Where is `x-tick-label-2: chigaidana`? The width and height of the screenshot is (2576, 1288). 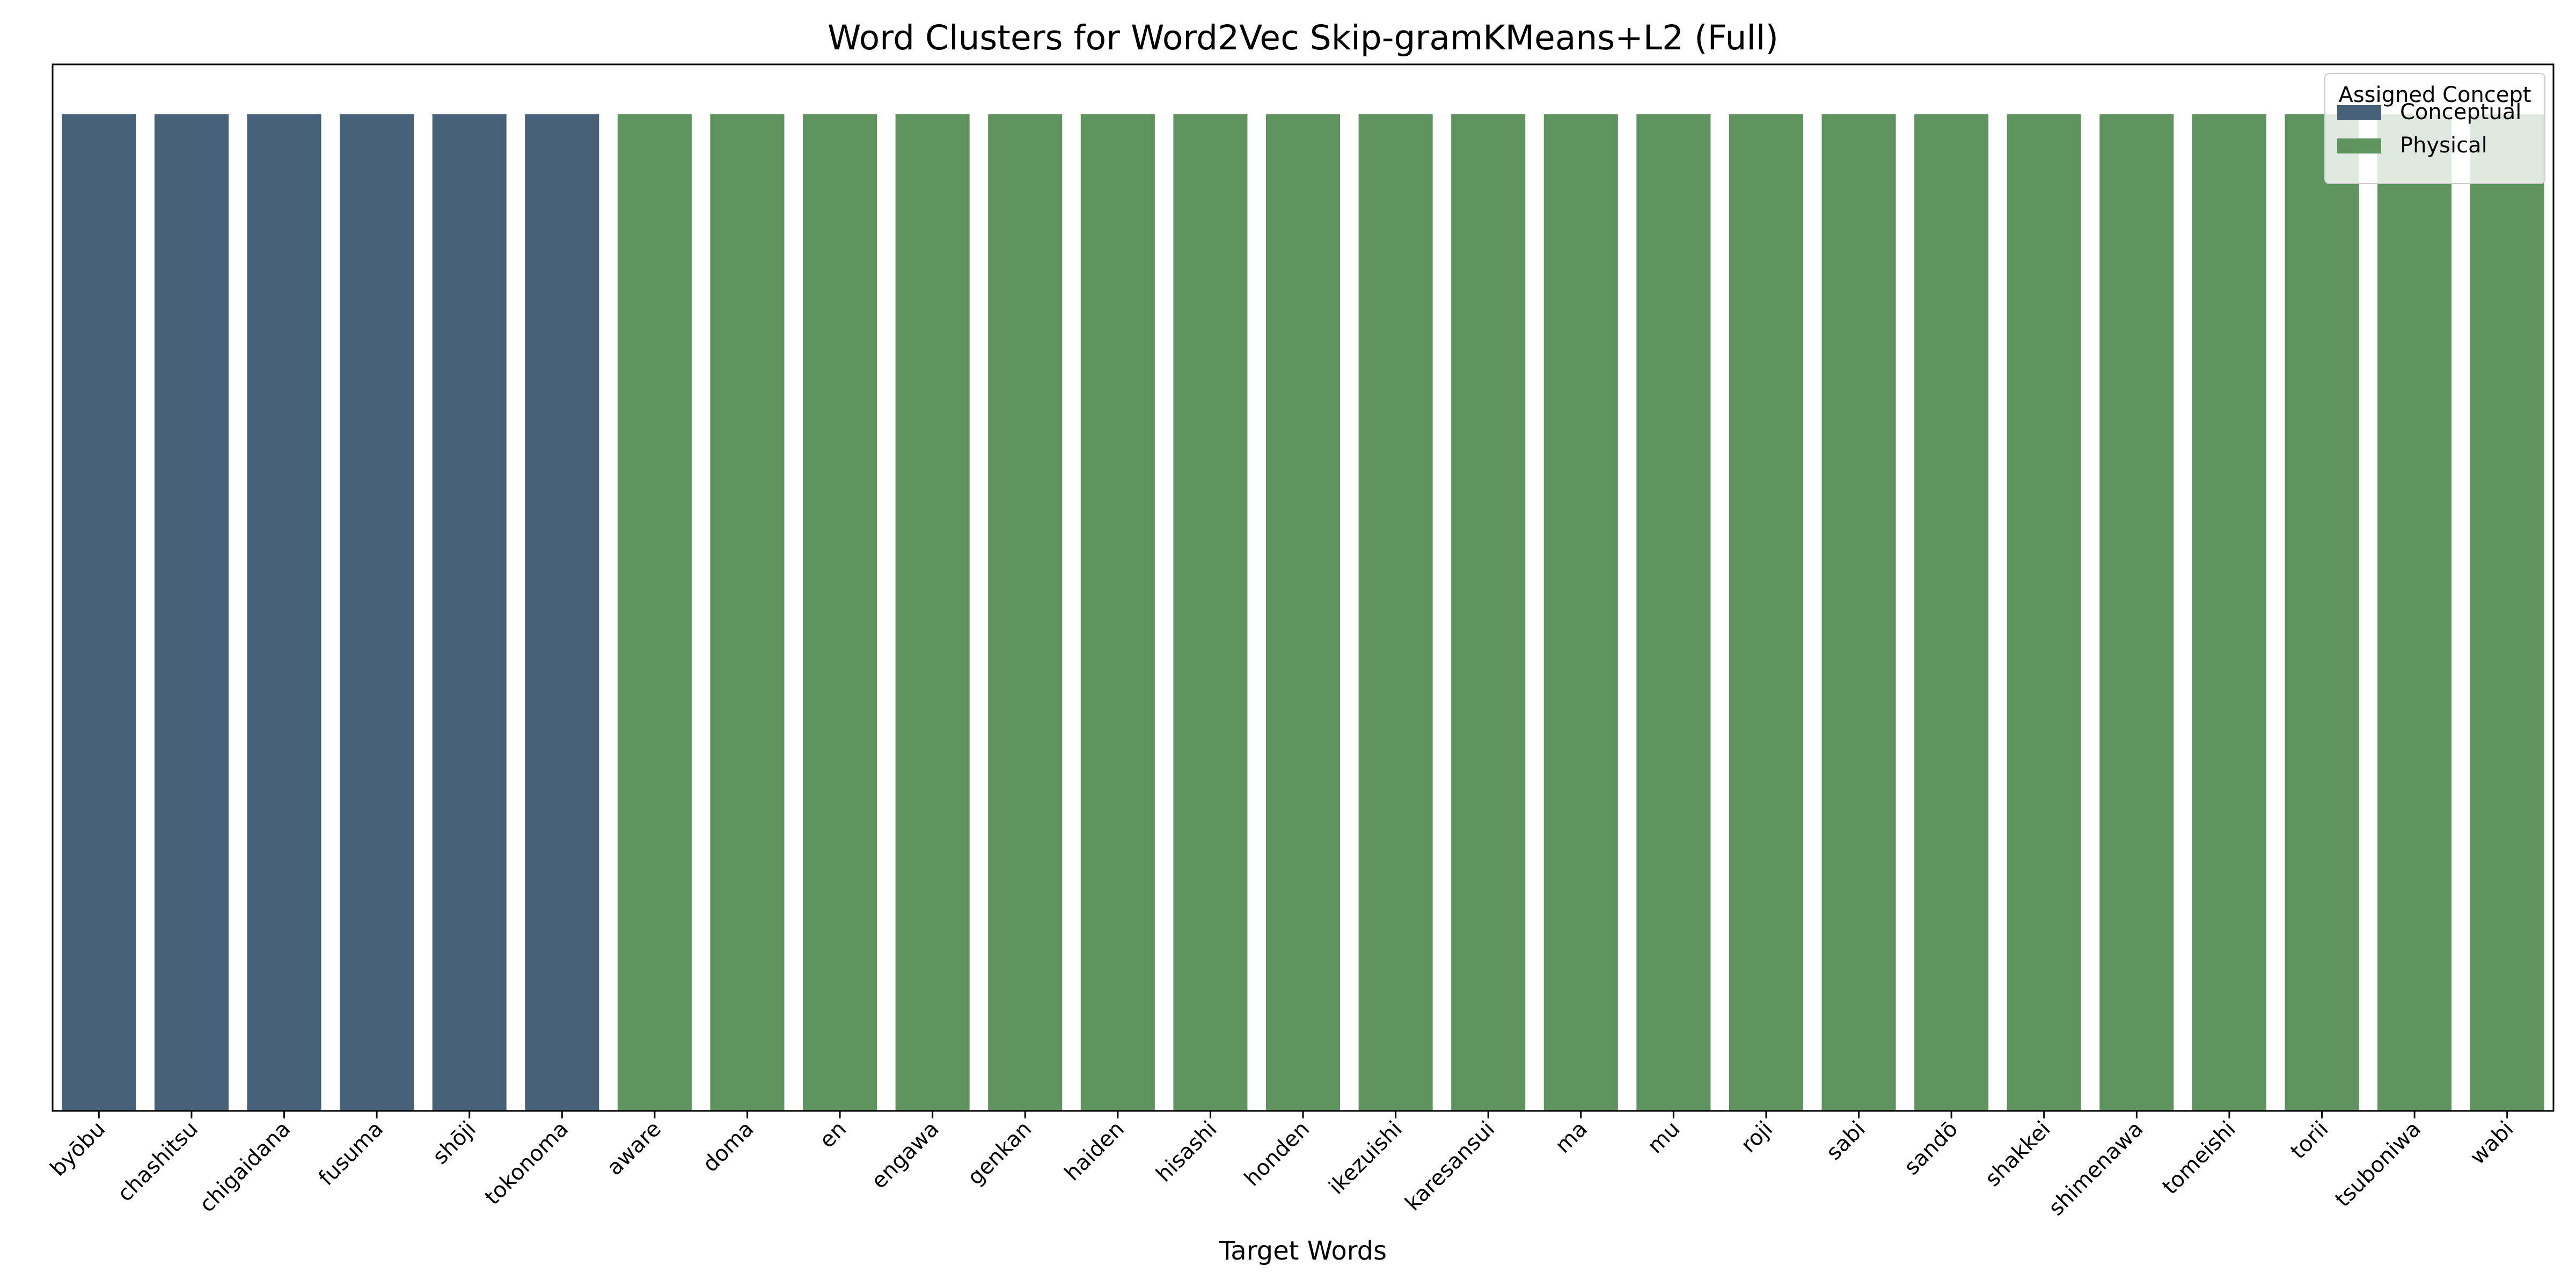
x-tick-label-2: chigaidana is located at coordinates (245, 1167).